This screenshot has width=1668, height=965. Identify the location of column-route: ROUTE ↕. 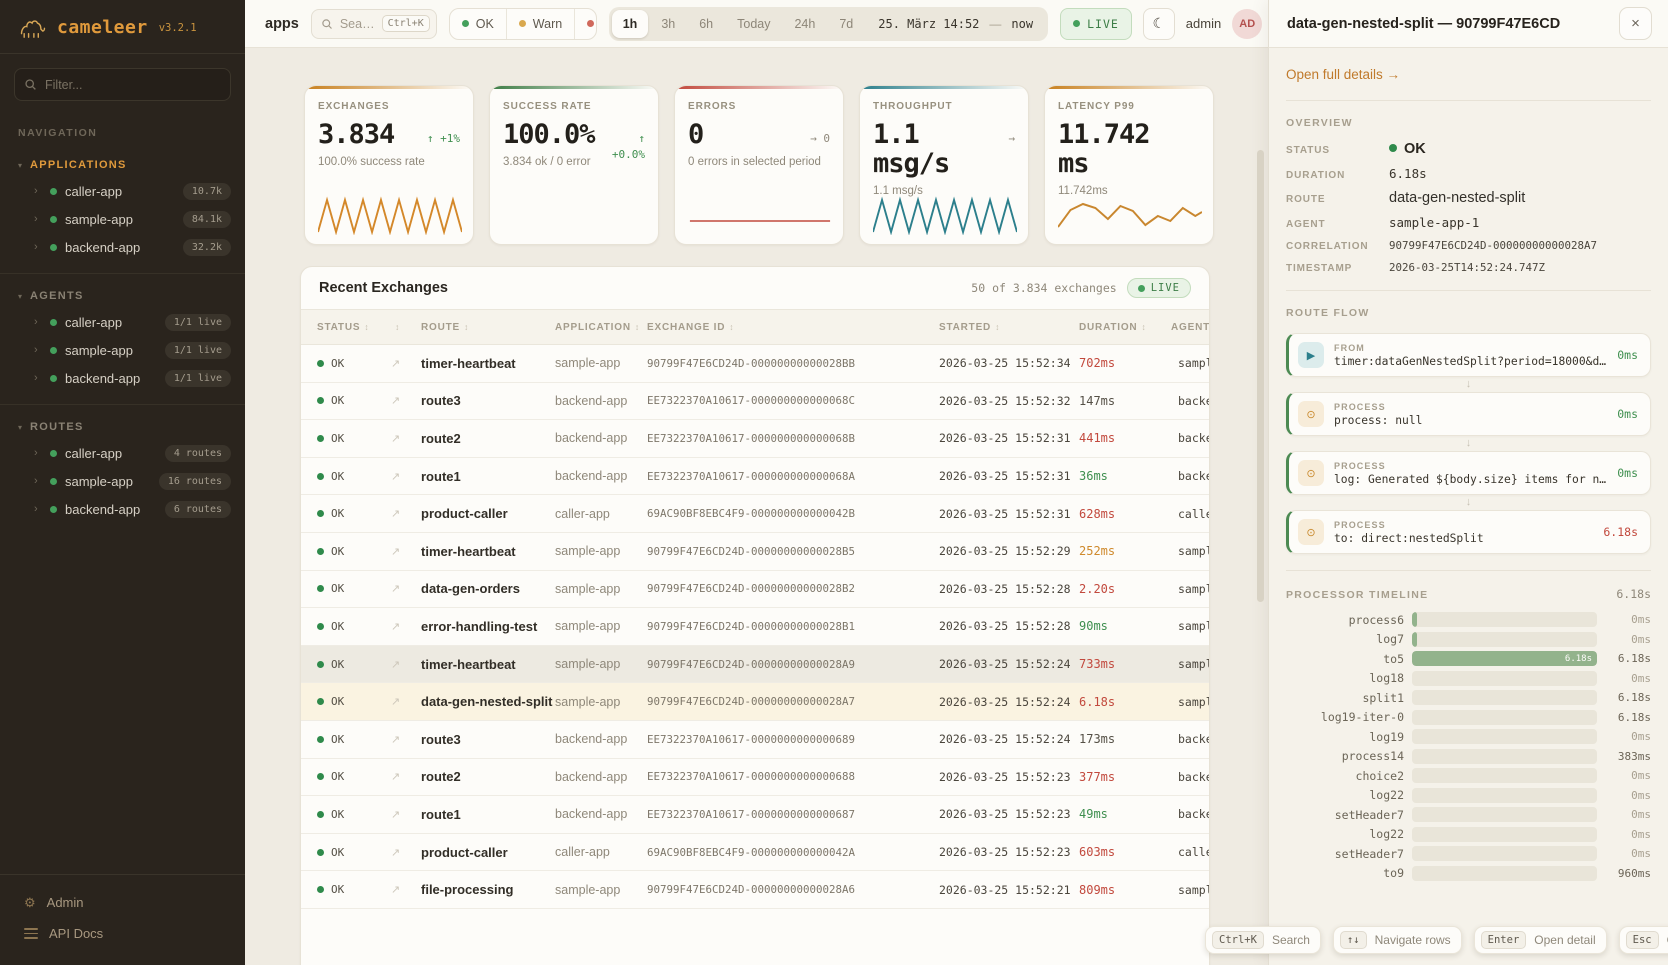
(445, 327).